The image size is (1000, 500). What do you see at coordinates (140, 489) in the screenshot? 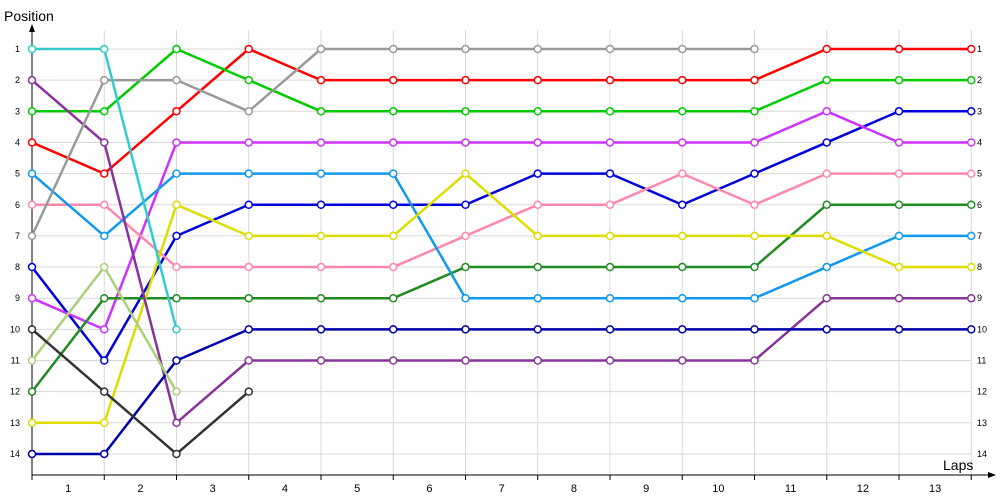
I see `x-tick-label: 2` at bounding box center [140, 489].